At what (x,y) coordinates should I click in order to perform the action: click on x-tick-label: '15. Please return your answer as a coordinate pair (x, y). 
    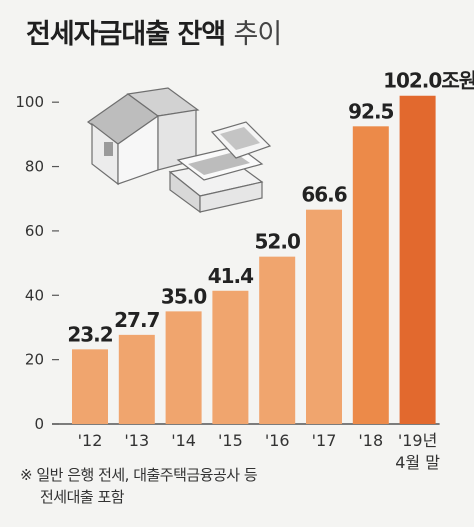
    Looking at the image, I should click on (230, 440).